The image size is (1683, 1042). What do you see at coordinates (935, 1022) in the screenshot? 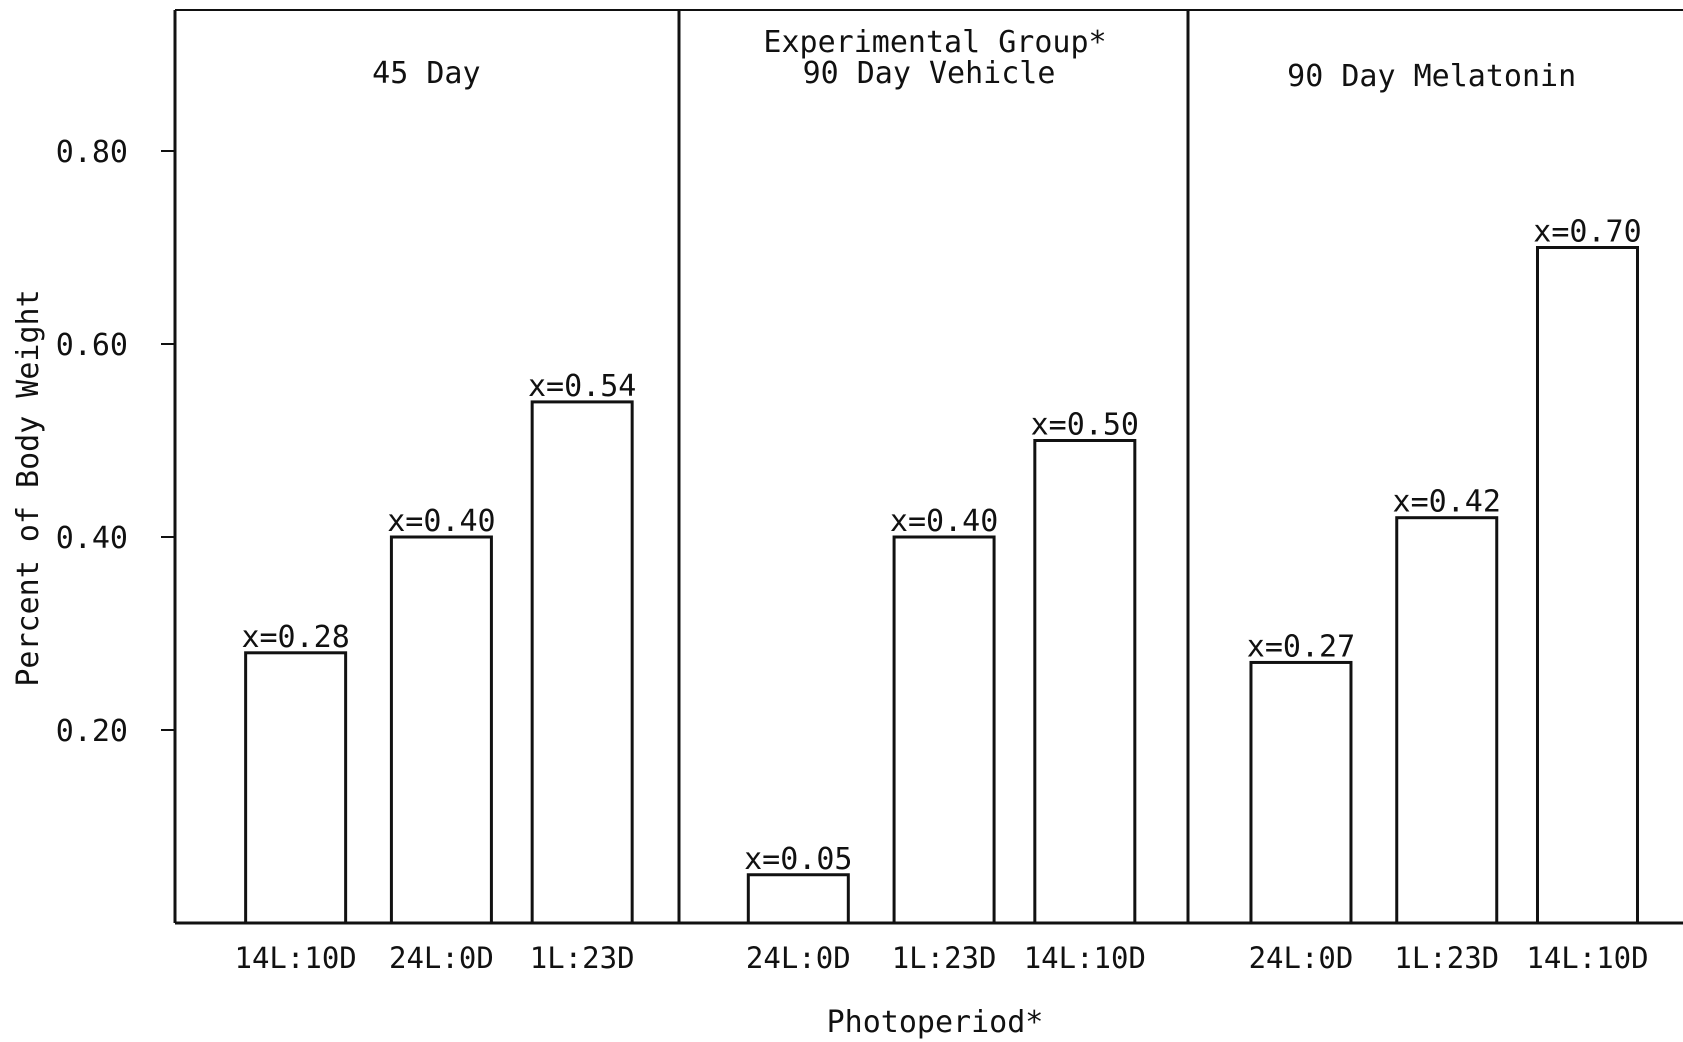
I see `x-axis-label: Photoperiod*` at bounding box center [935, 1022].